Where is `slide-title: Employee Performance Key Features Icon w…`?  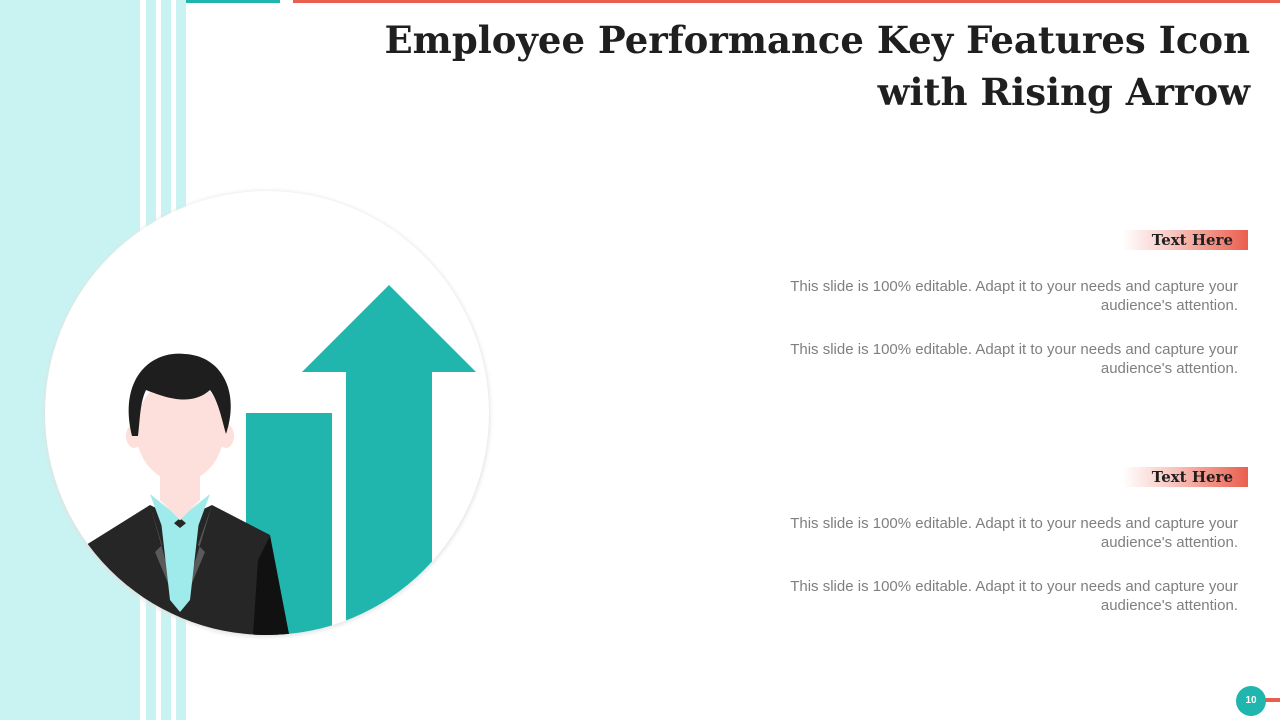 slide-title: Employee Performance Key Features Icon w… is located at coordinates (817, 66).